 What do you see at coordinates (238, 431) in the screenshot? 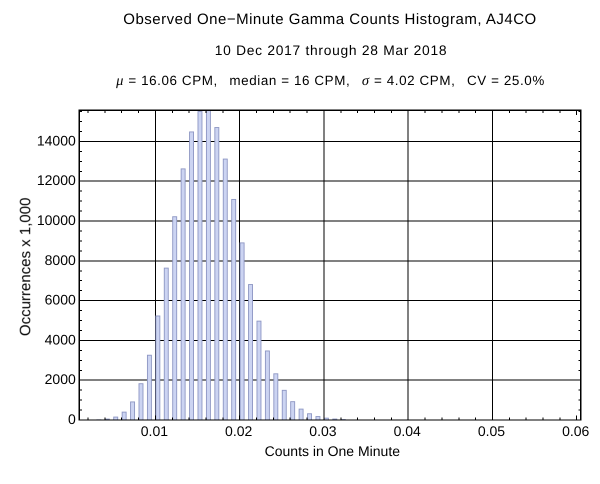
I see `svg-text: 0.02` at bounding box center [238, 431].